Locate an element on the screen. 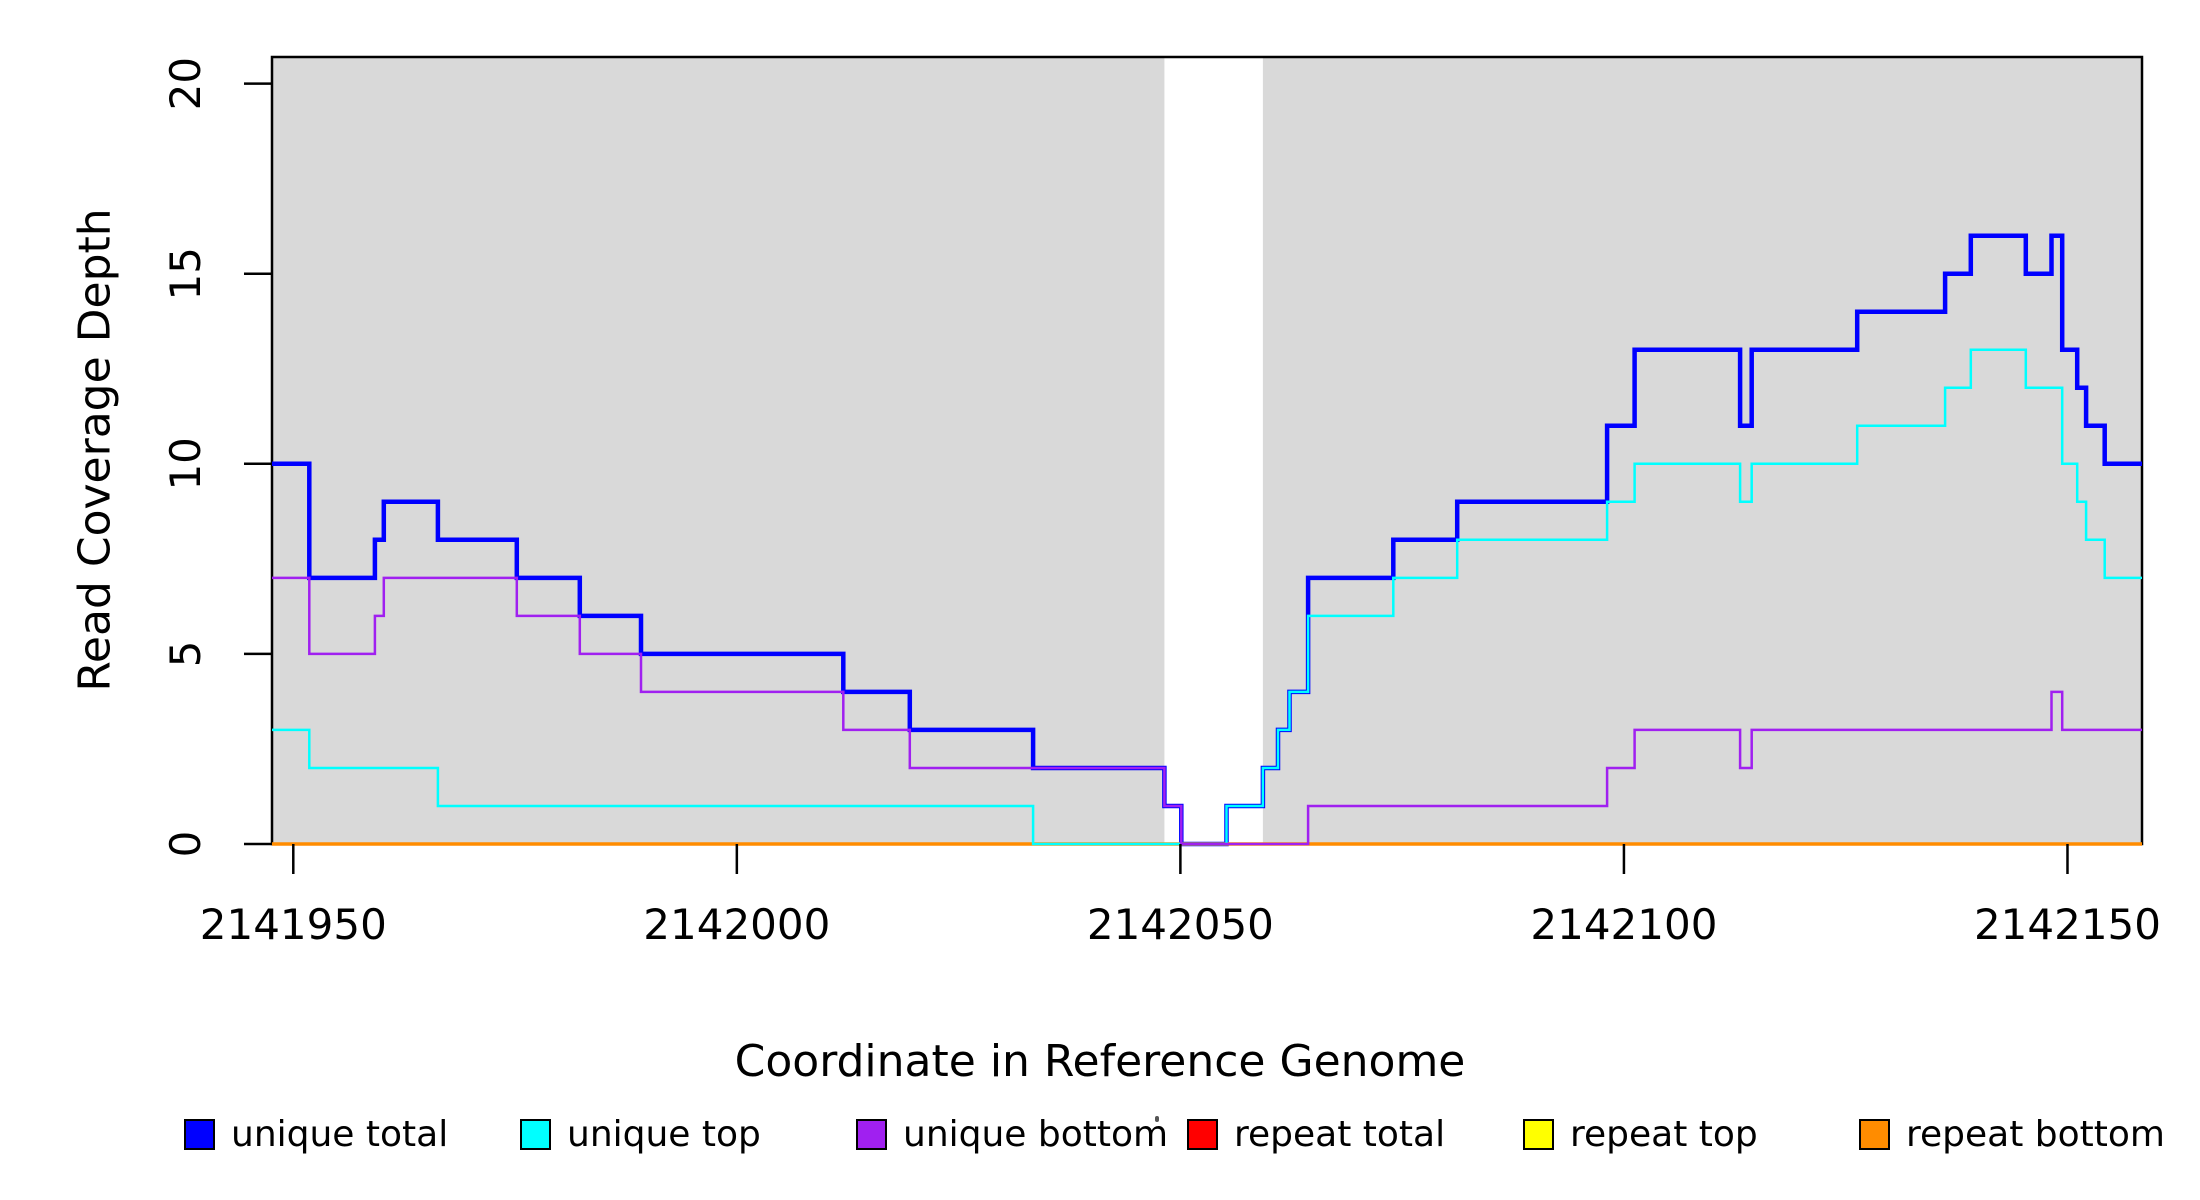 The height and width of the screenshot is (1200, 2200). y-tick-label: 0 is located at coordinates (185, 844).